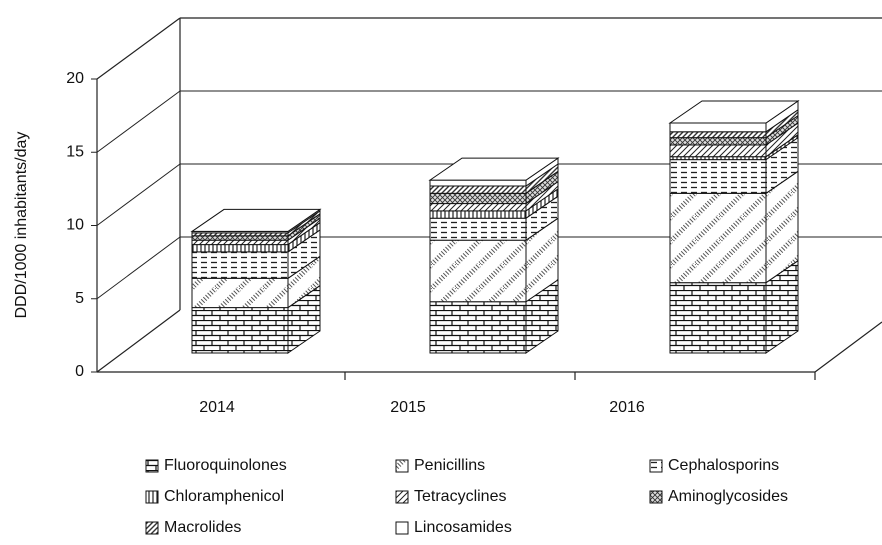 The image size is (882, 545). I want to click on legend-label: Tetracyclines, so click(460, 496).